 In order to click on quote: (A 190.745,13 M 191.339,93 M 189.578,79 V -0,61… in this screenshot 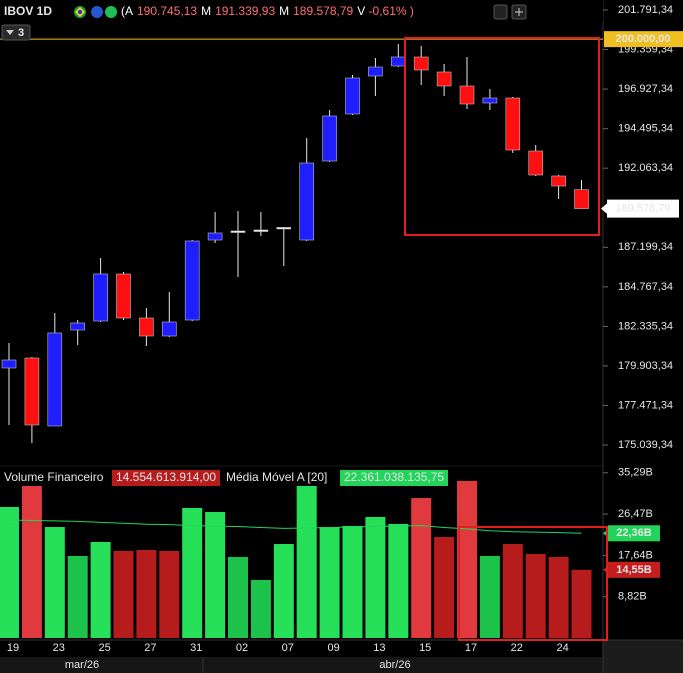, I will do `click(267, 11)`.